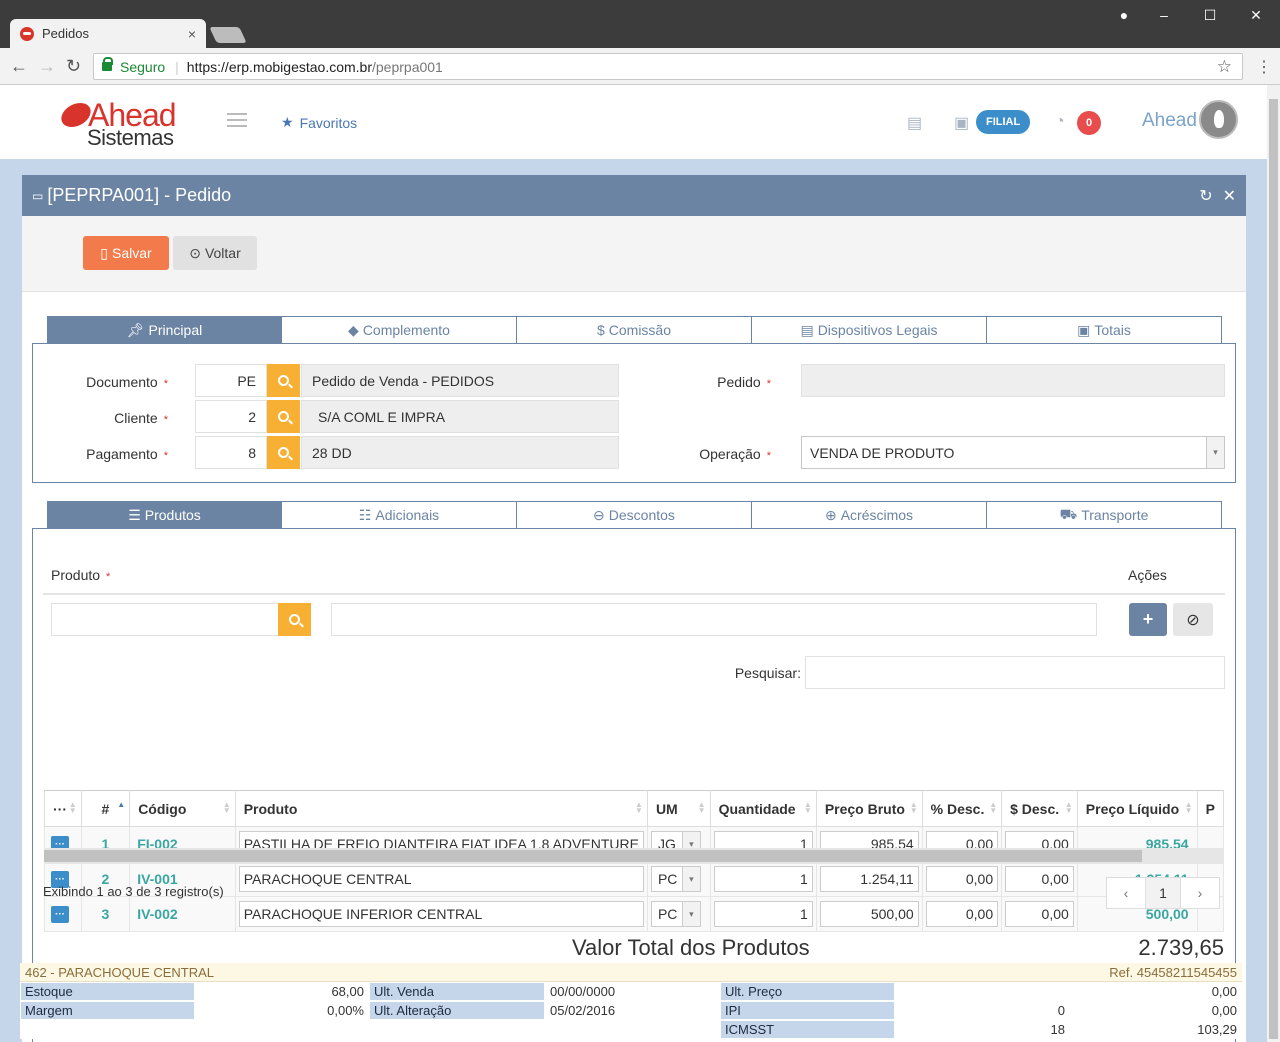  Describe the element at coordinates (231, 380) in the screenshot. I see `documento-code-input: PE` at that location.